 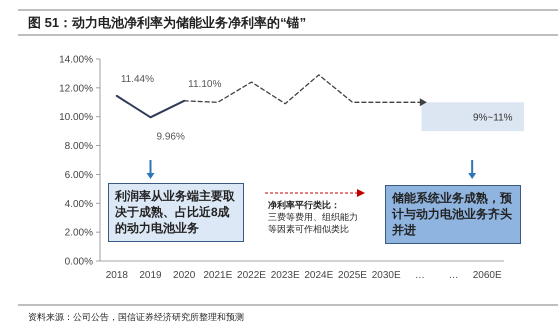 What do you see at coordinates (79, 262) in the screenshot?
I see `y-tick-label: 0.00%` at bounding box center [79, 262].